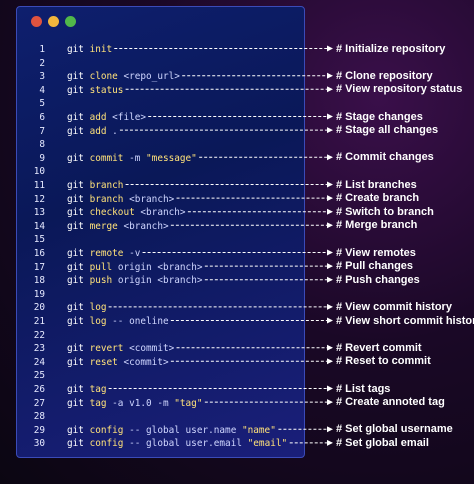 Image resolution: width=474 pixels, height=484 pixels. What do you see at coordinates (39, 389) in the screenshot?
I see `line-number: 26` at bounding box center [39, 389].